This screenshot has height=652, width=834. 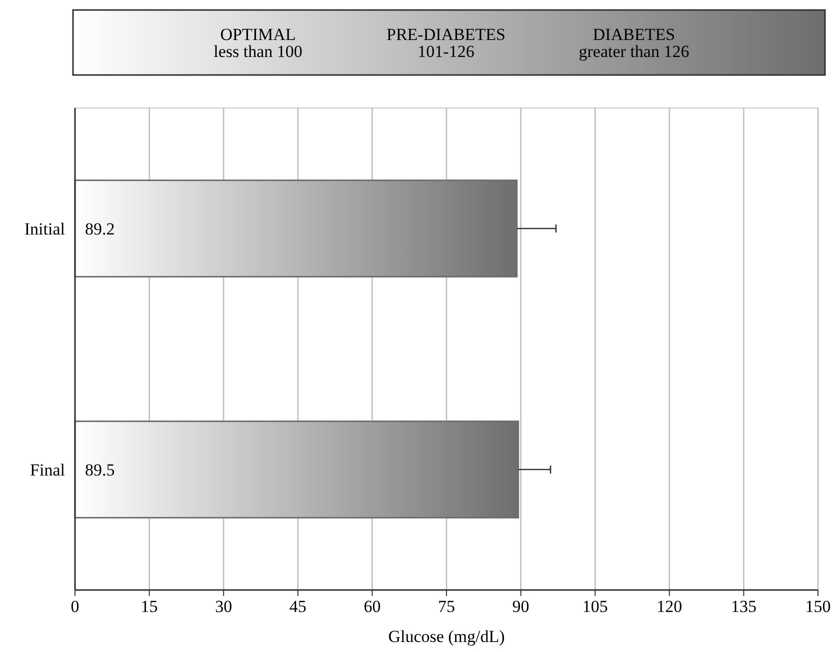 I want to click on data-label: 89.2, so click(x=100, y=228).